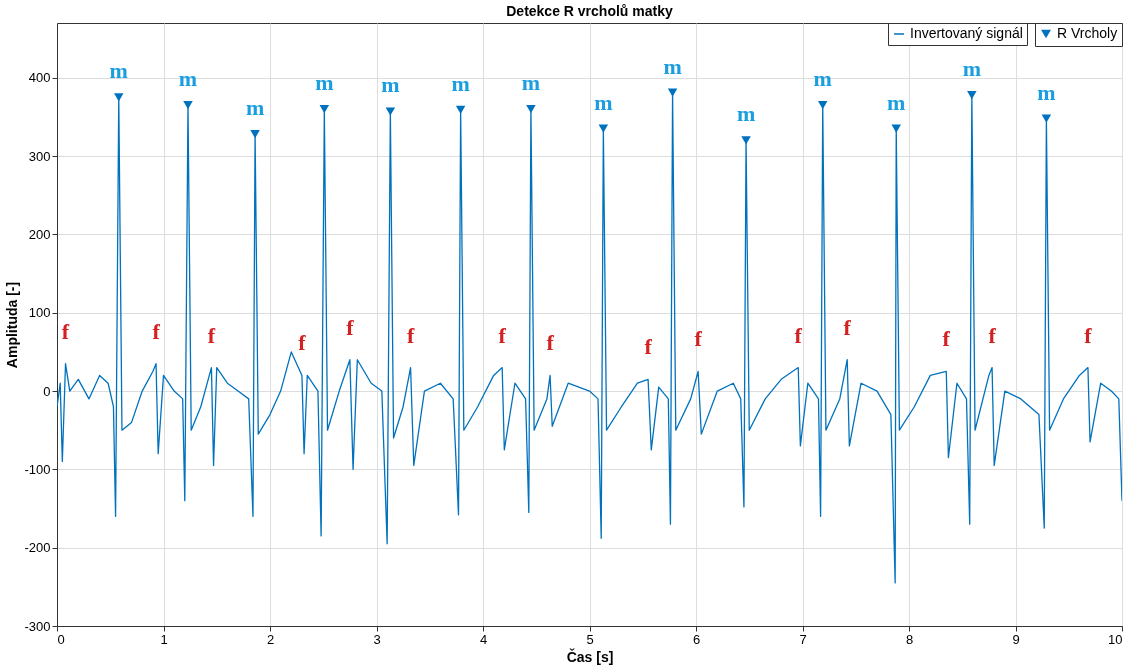  What do you see at coordinates (909, 639) in the screenshot?
I see `x-tick-label: 8` at bounding box center [909, 639].